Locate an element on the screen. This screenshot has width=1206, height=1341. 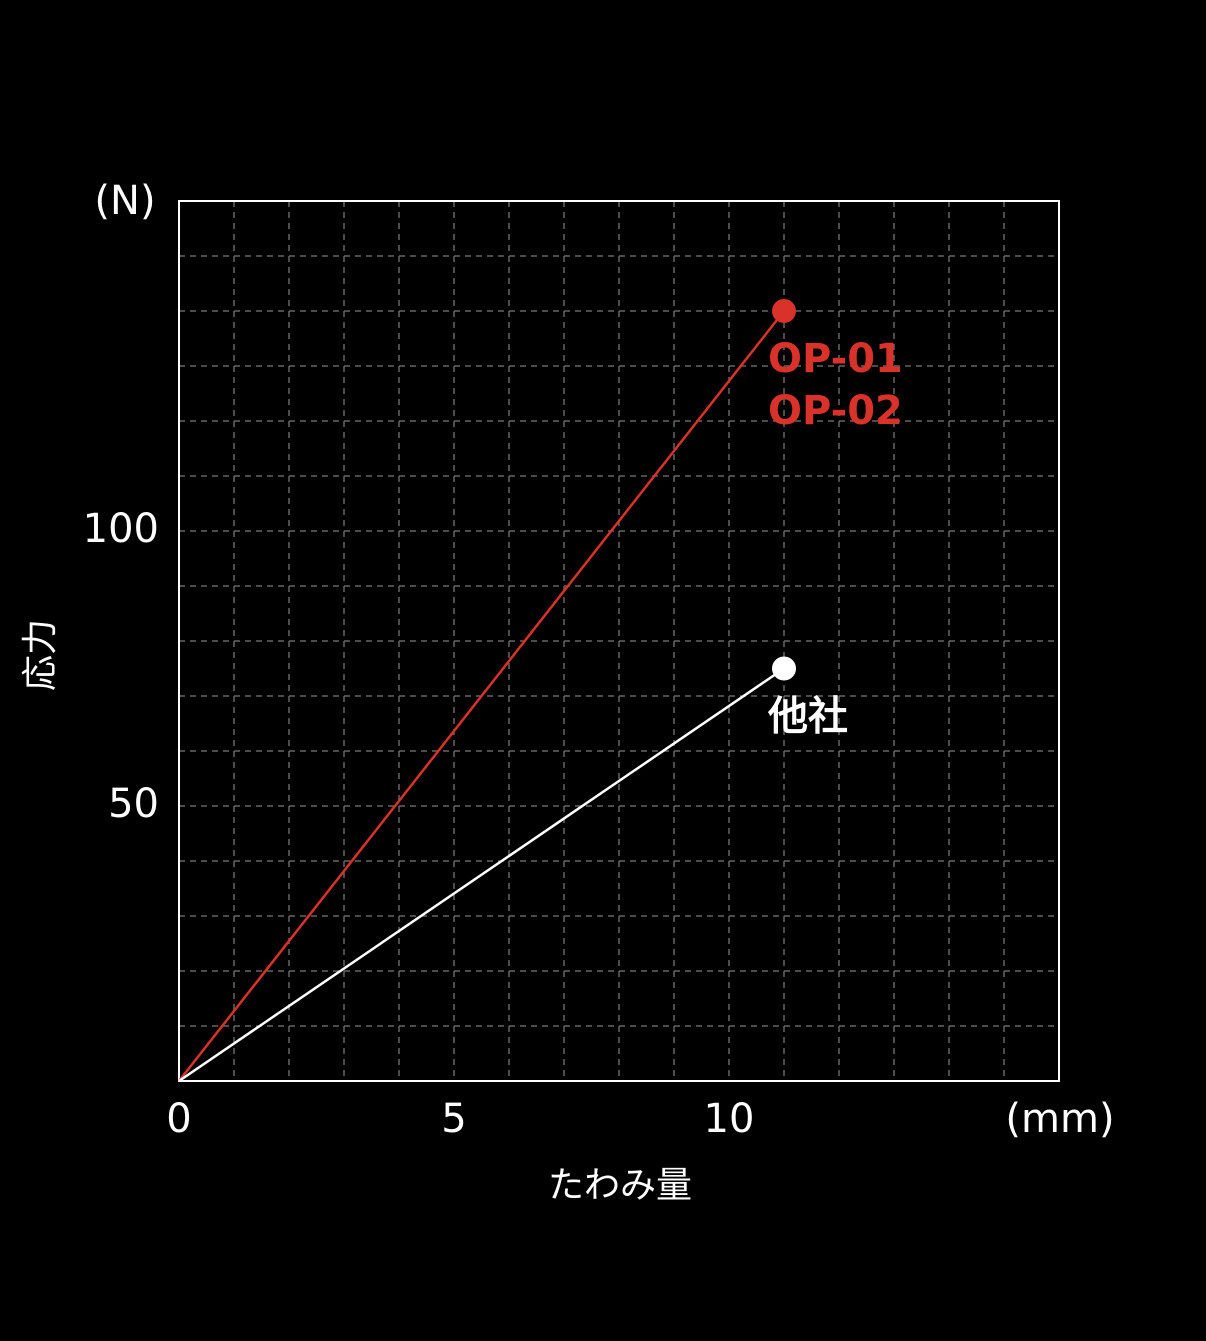
series-label: 他社 is located at coordinates (807, 717).